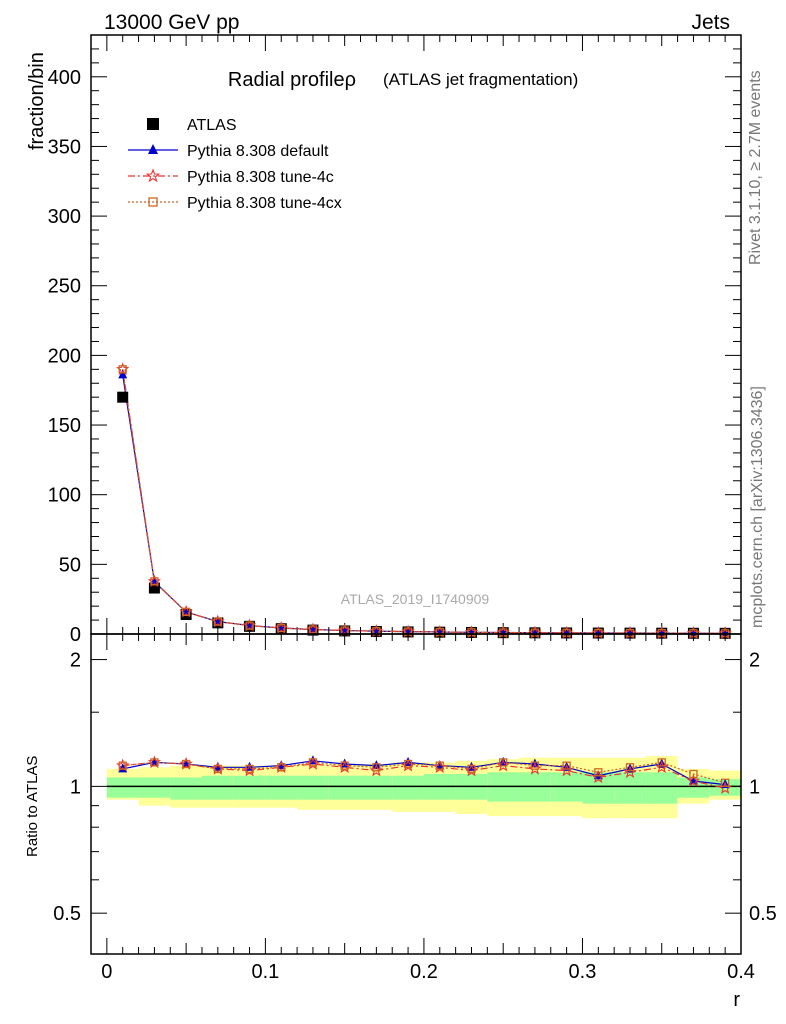  I want to click on energy-label: 13000 GeV pp, so click(171, 22).